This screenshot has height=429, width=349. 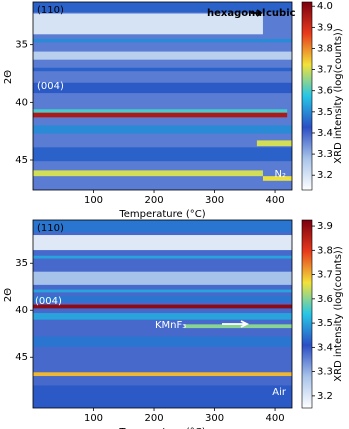 I want to click on annotation: KMnF₃, so click(x=170, y=325).